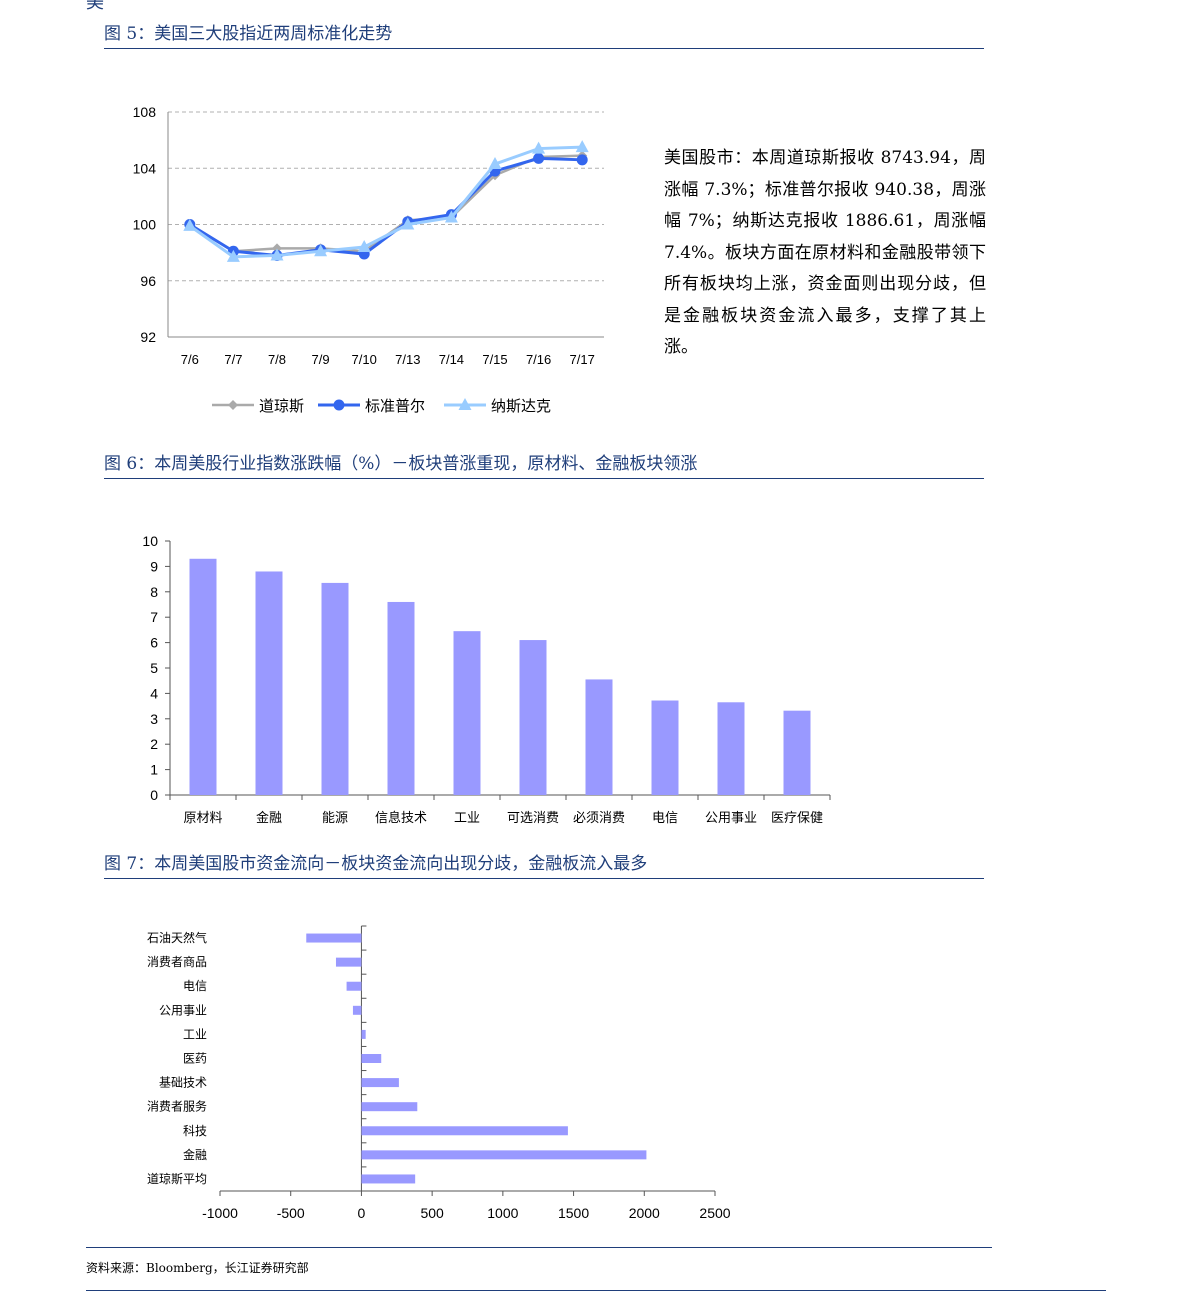 This screenshot has height=1295, width=1190. What do you see at coordinates (401, 817) in the screenshot?
I see `x-tick-label: 信息技术` at bounding box center [401, 817].